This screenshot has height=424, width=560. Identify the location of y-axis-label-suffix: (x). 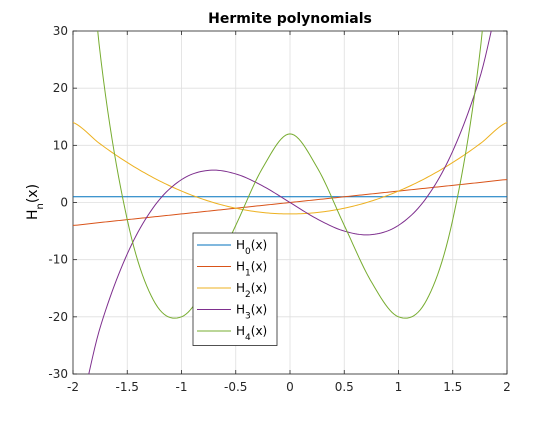
(33, 193).